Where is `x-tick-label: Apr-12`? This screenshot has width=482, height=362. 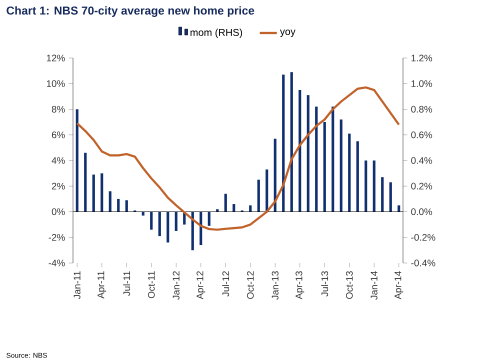 x-tick-label: Apr-12 is located at coordinates (201, 285).